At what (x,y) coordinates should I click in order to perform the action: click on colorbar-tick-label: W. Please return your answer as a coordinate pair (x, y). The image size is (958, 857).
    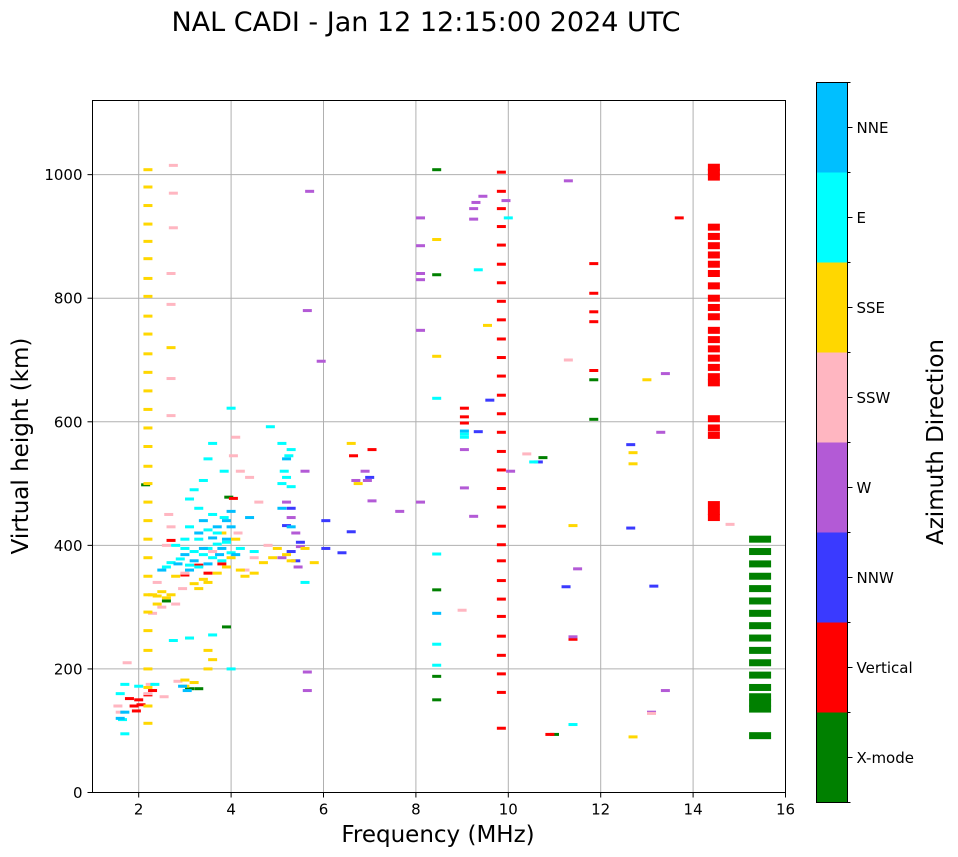
    Looking at the image, I should click on (864, 488).